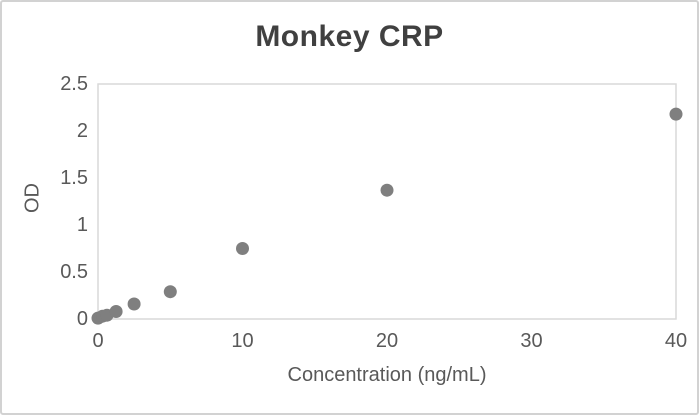 The width and height of the screenshot is (699, 415). What do you see at coordinates (387, 341) in the screenshot?
I see `x-tick-label: 20` at bounding box center [387, 341].